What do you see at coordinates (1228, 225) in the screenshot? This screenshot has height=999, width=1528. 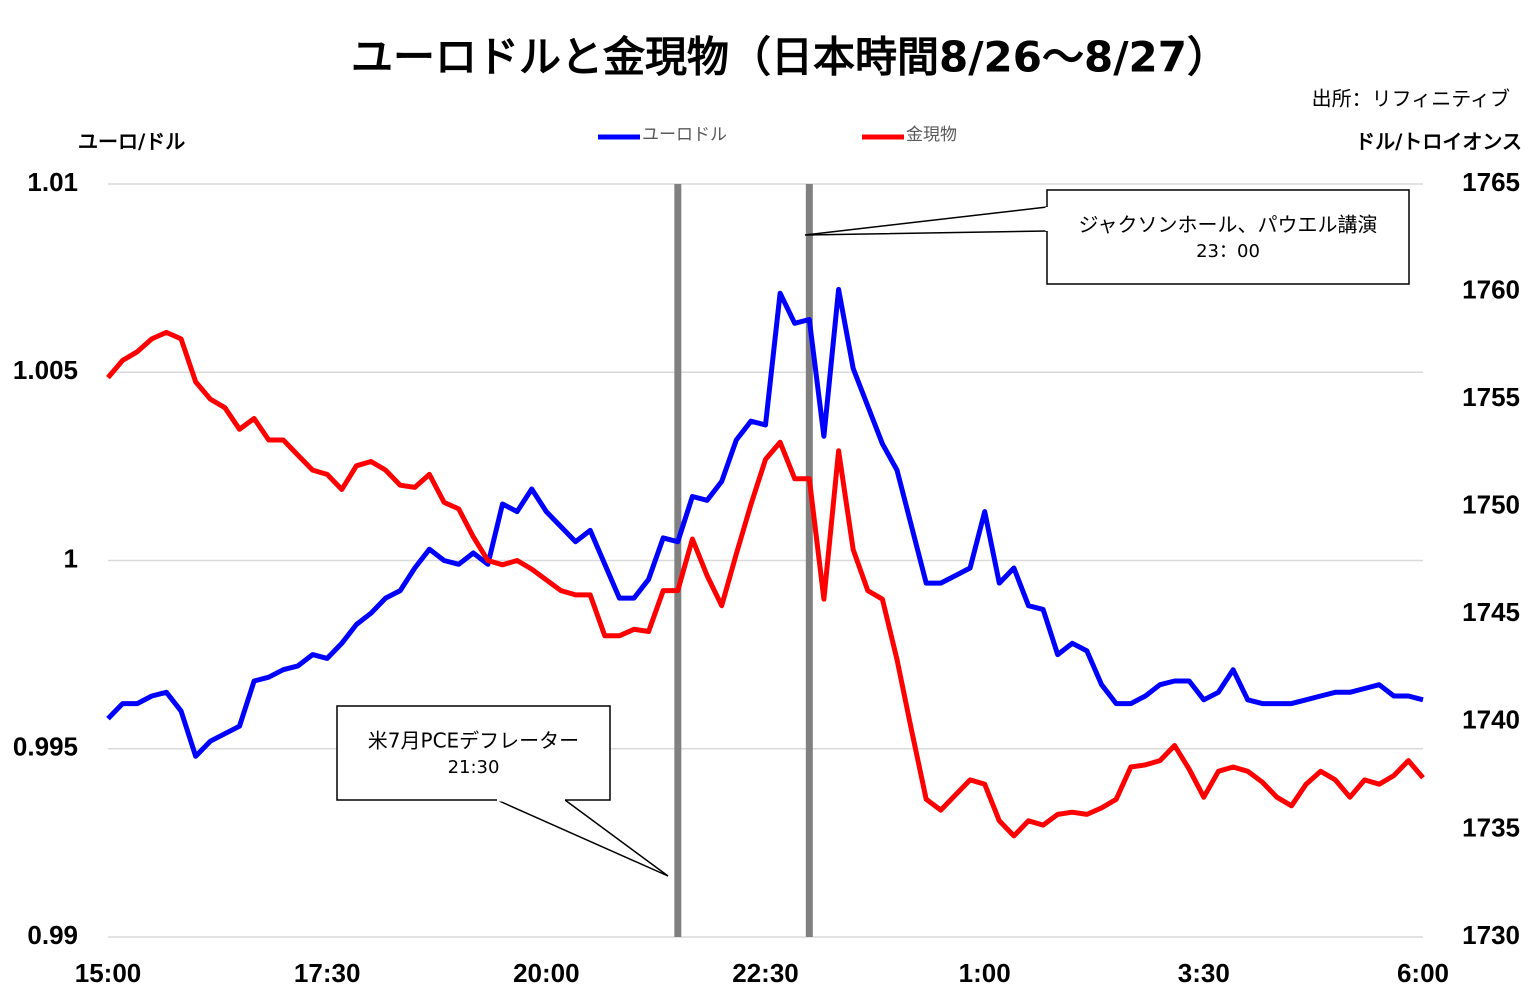 I see `annotation-text: ジャクソンホール、パウエル講演` at bounding box center [1228, 225].